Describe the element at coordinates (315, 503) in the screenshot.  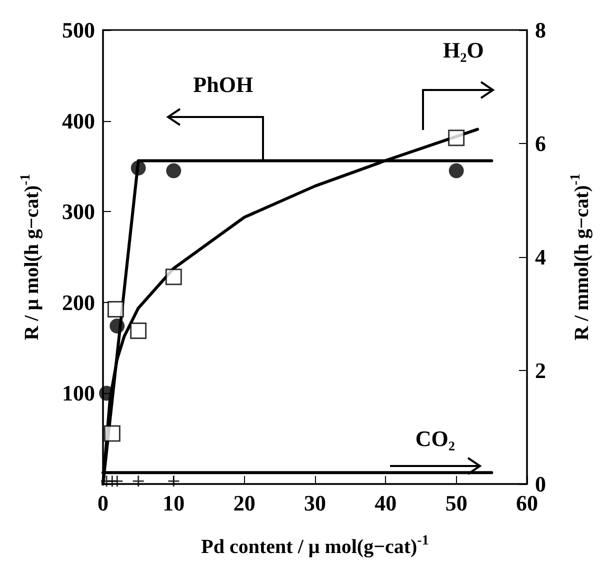
I see `x-tick-label: 30` at that location.